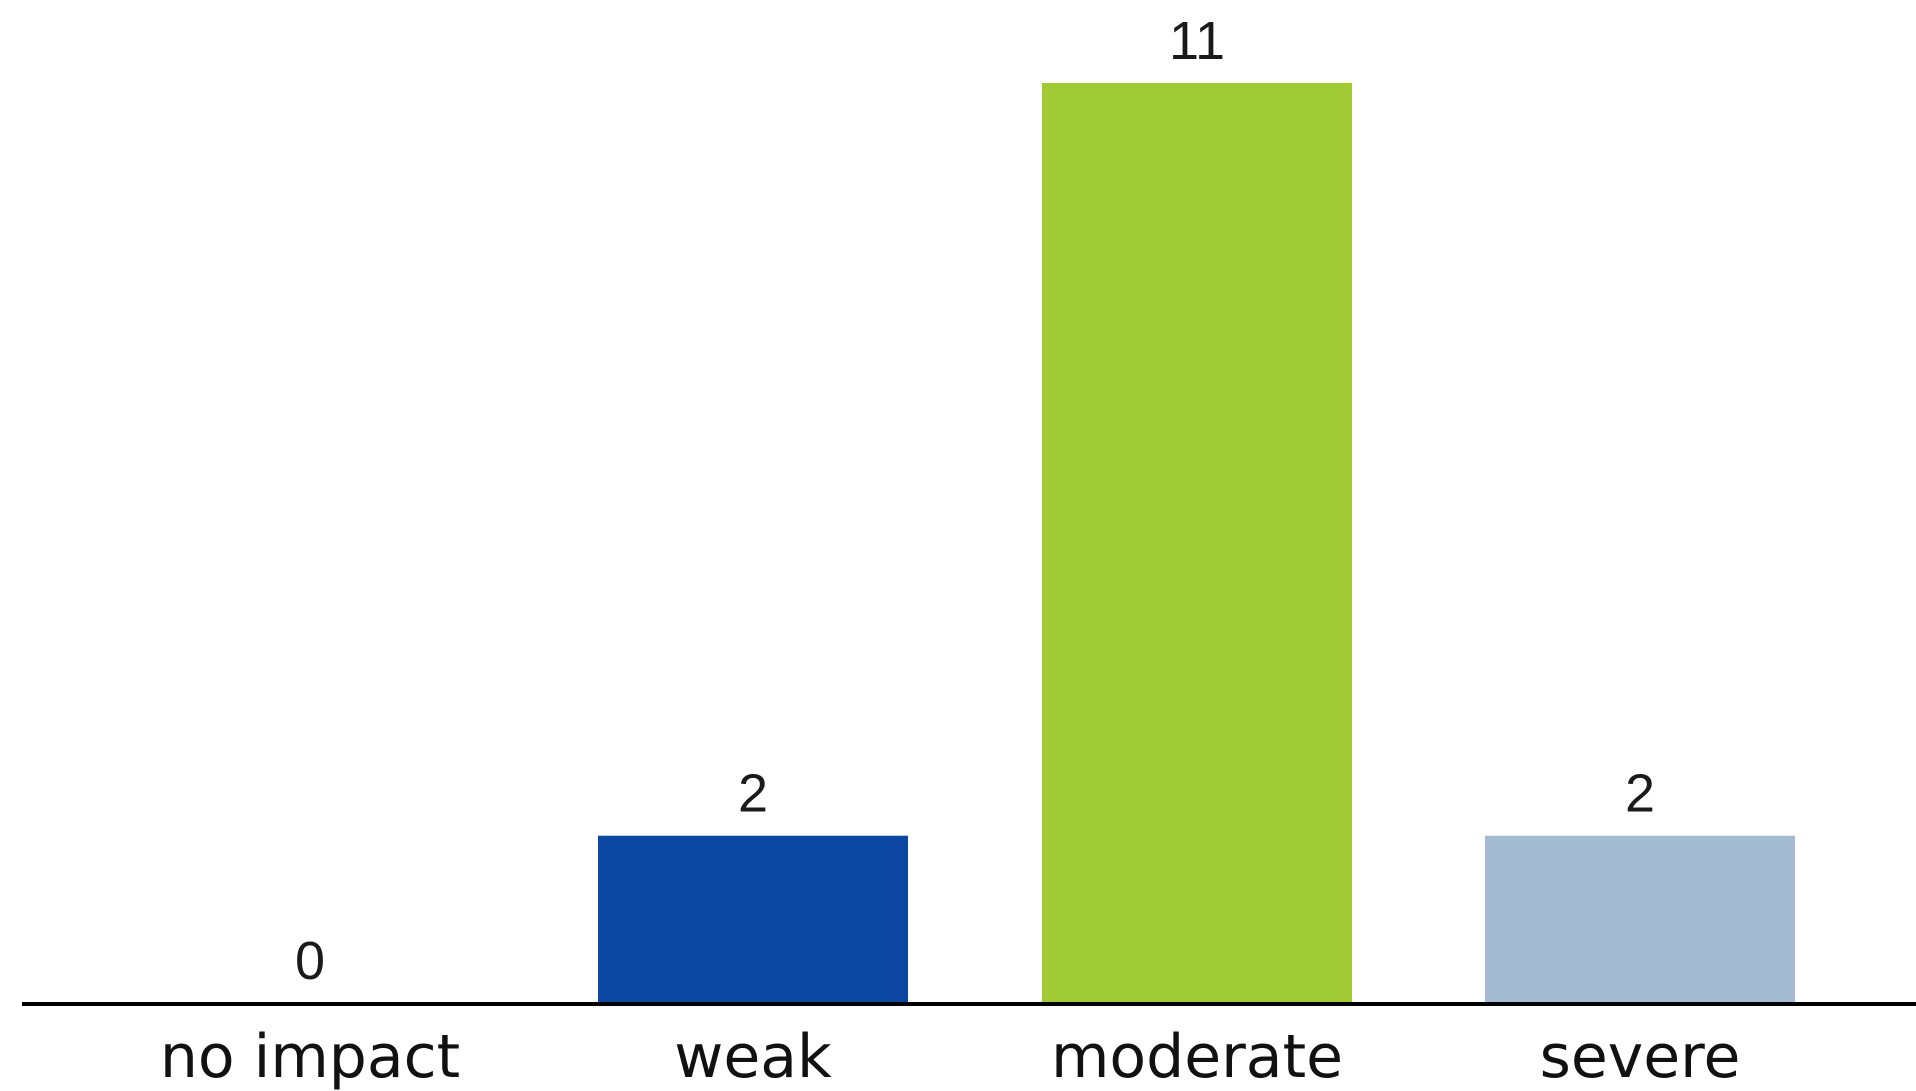 This screenshot has height=1091, width=1916. What do you see at coordinates (1197, 41) in the screenshot?
I see `value-label-moderate: 11` at bounding box center [1197, 41].